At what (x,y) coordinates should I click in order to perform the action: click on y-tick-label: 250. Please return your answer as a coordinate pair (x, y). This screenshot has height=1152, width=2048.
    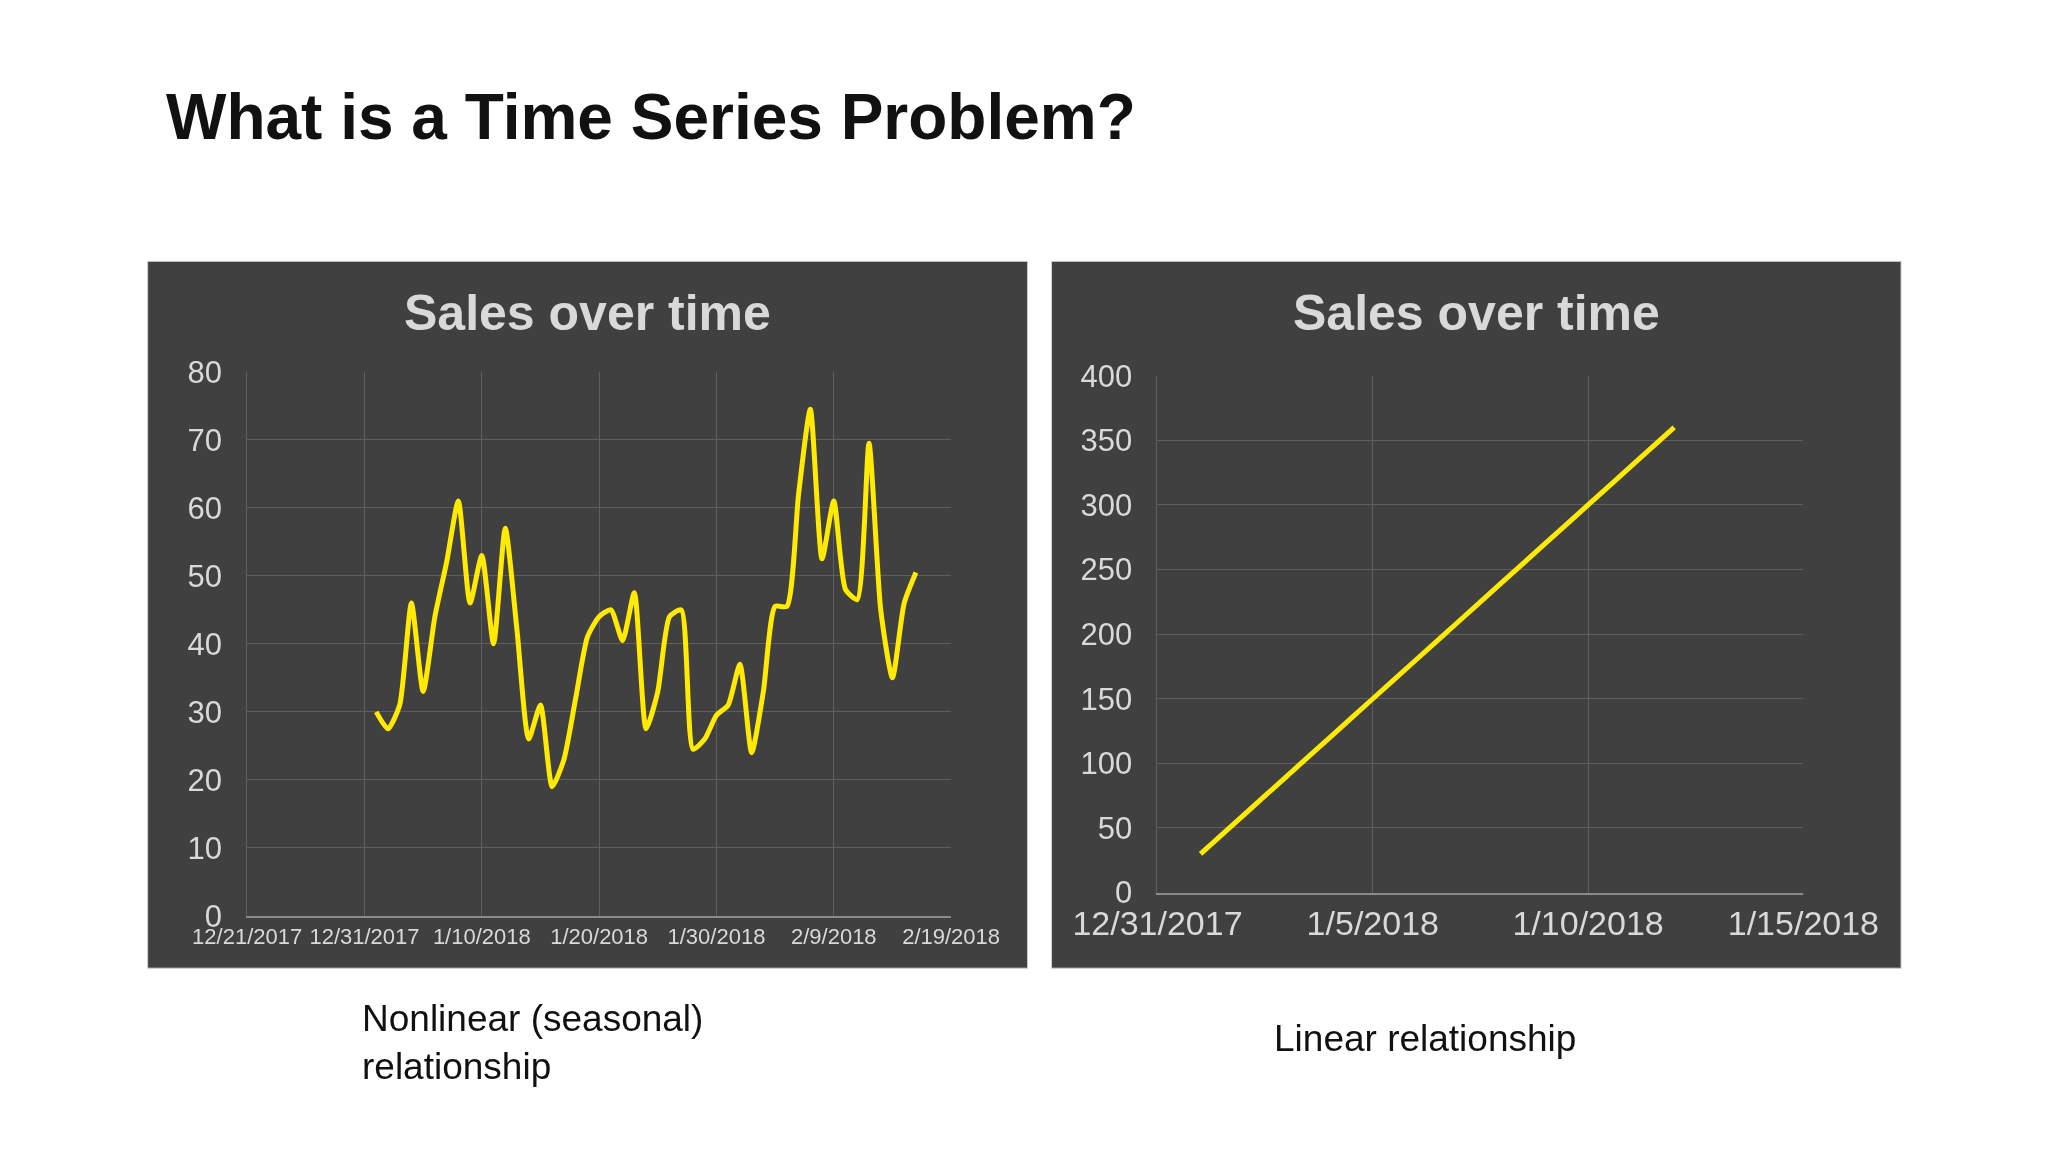
    Looking at the image, I should click on (1106, 570).